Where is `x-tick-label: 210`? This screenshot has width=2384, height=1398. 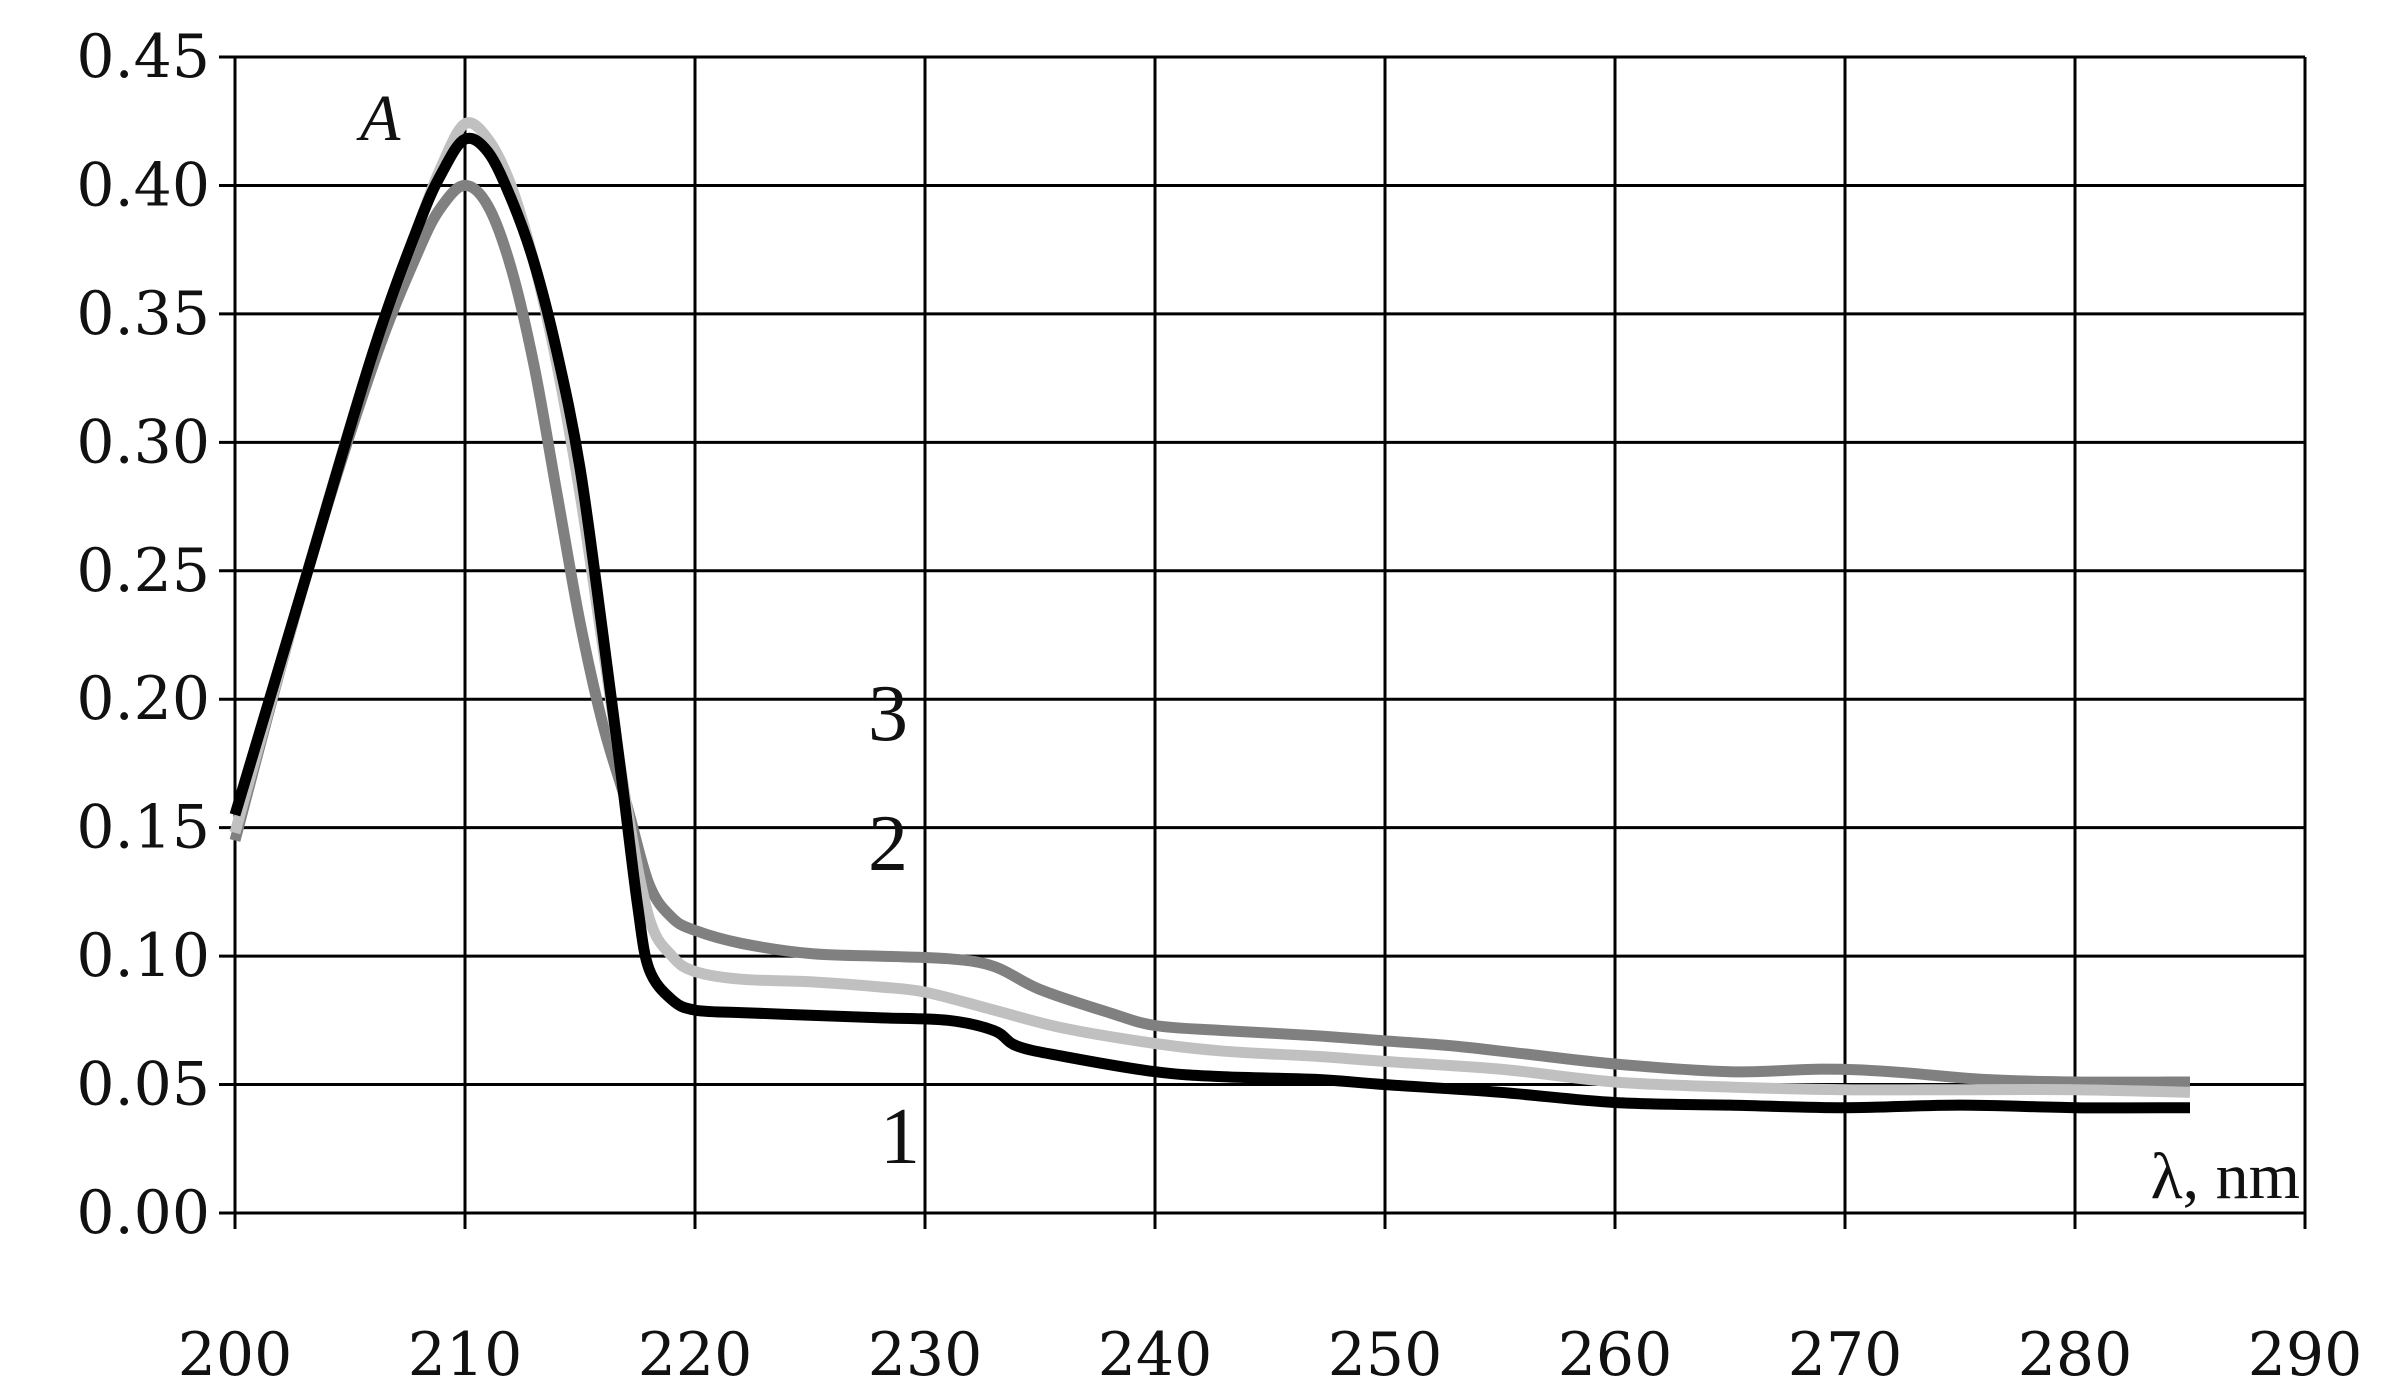
x-tick-label: 210 is located at coordinates (465, 1355).